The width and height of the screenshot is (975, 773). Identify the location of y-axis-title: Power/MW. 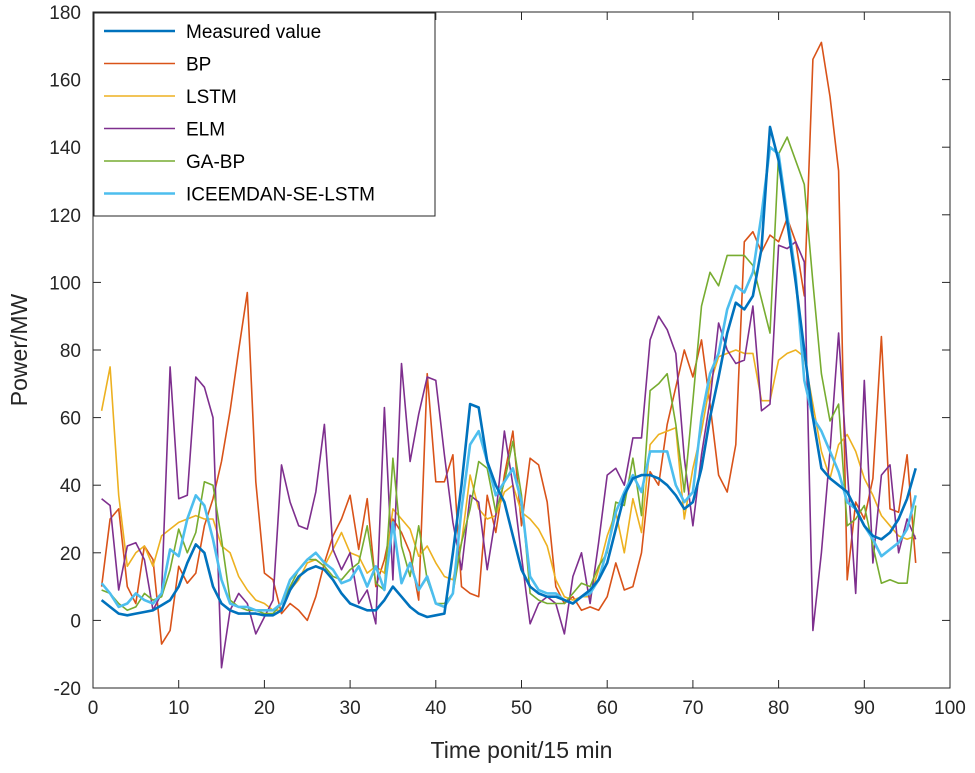
(19, 349).